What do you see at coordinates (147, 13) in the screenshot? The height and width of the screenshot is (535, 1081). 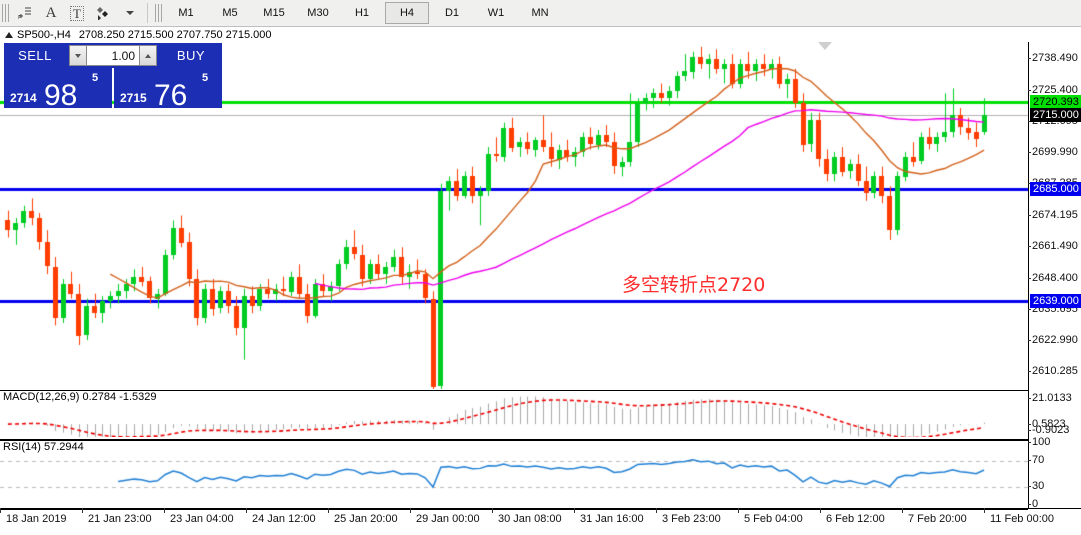 I see `toolbar-separator` at bounding box center [147, 13].